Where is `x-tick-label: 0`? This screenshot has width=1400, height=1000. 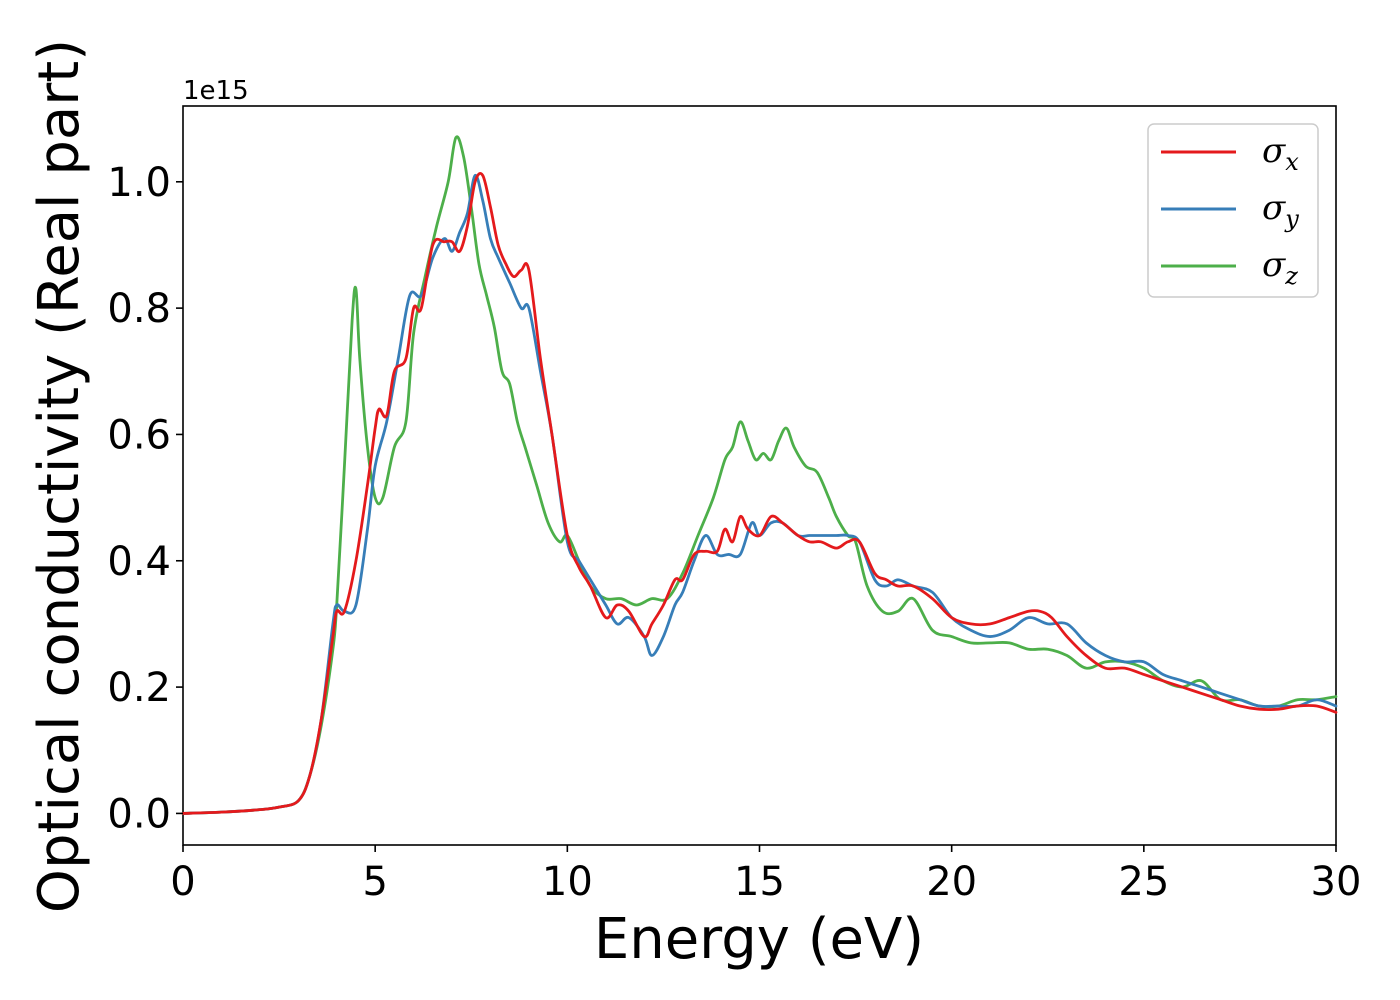 x-tick-label: 0 is located at coordinates (182, 882).